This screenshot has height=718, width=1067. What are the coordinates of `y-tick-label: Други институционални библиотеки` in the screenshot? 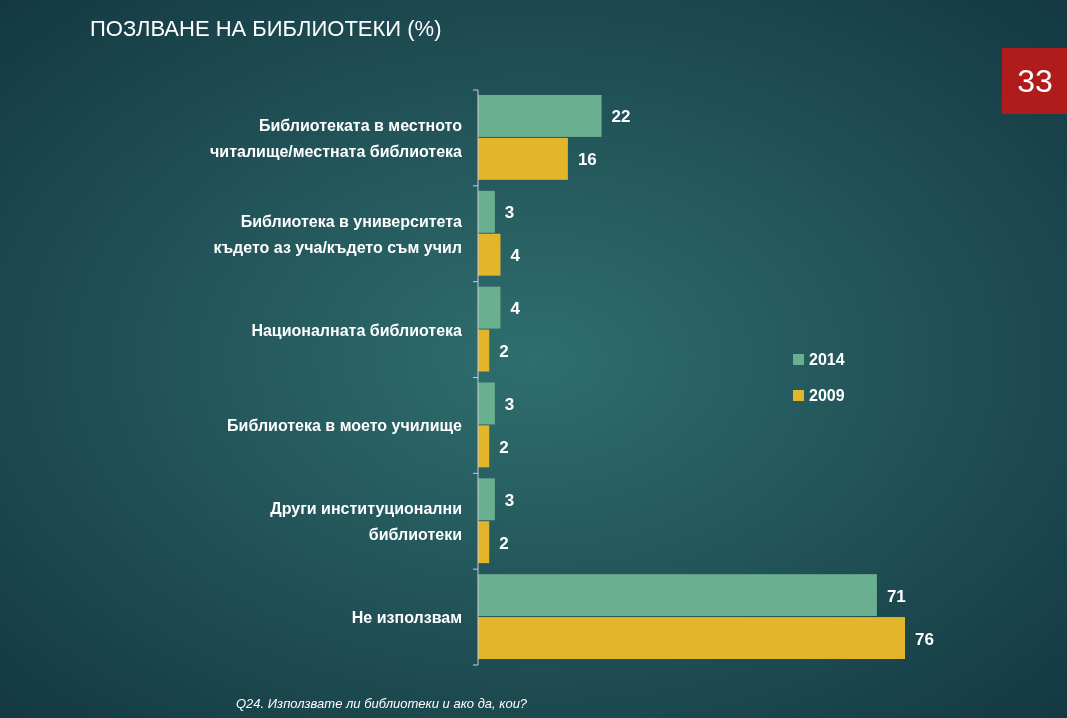 It's located at (366, 522).